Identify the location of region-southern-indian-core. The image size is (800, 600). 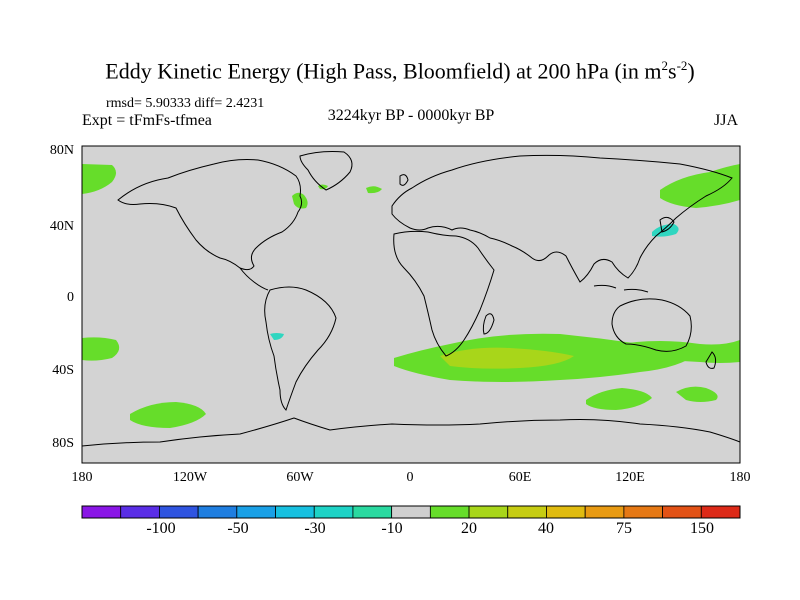
(507, 358).